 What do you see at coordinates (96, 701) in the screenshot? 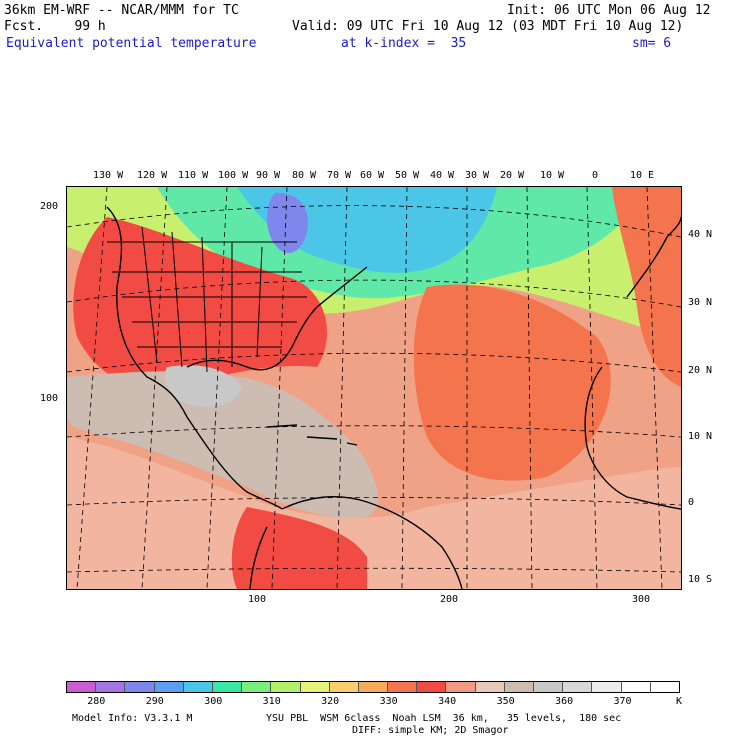
I see `colorbar-label: 280` at bounding box center [96, 701].